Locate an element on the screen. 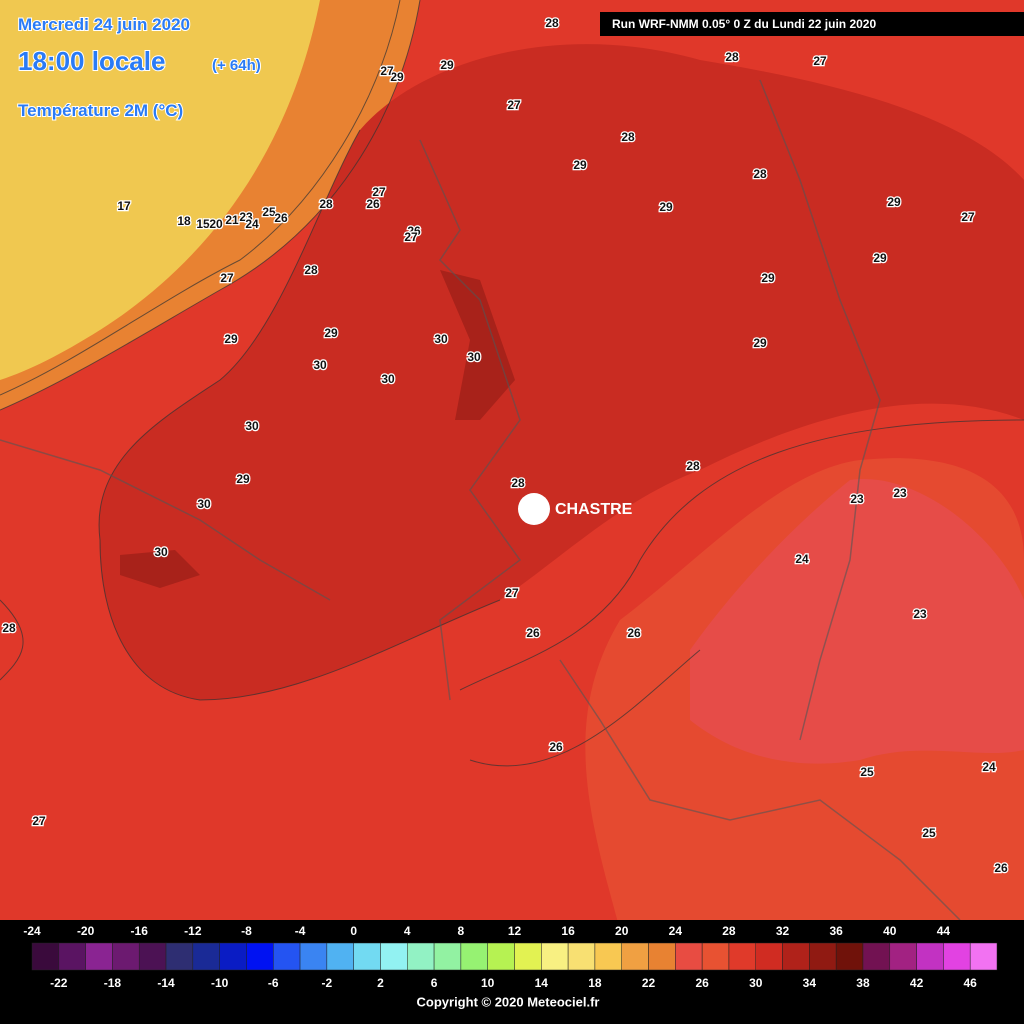  date: Mercredi 24 juin 2020 is located at coordinates (104, 24).